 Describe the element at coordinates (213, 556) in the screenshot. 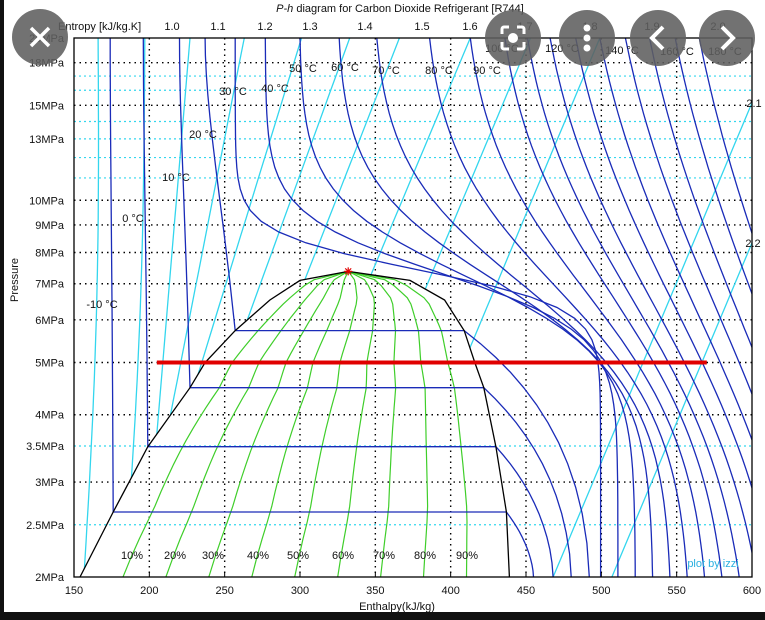

I see `quality-label: 30%` at that location.